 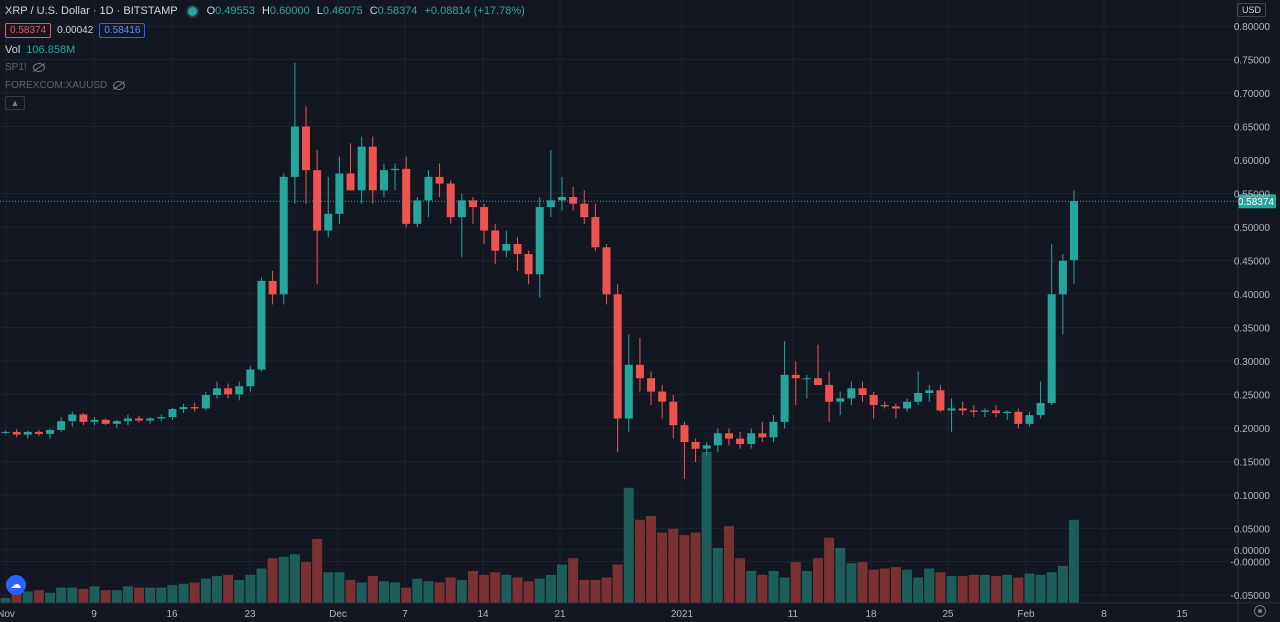 I want to click on volume-legend: Vol 106.858M, so click(x=40, y=50).